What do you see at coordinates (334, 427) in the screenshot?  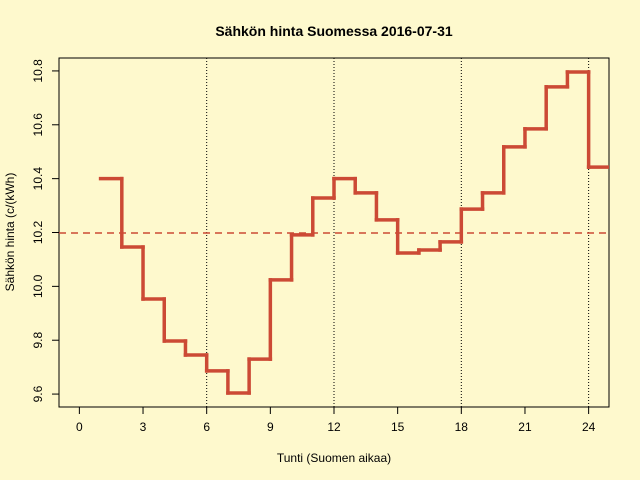 I see `x-tick-label: 12` at bounding box center [334, 427].